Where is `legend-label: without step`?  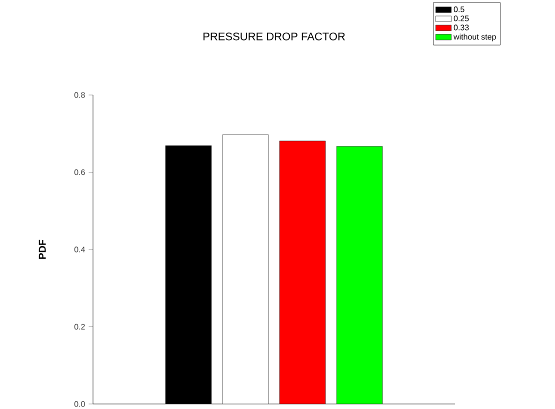 legend-label: without step is located at coordinates (475, 38).